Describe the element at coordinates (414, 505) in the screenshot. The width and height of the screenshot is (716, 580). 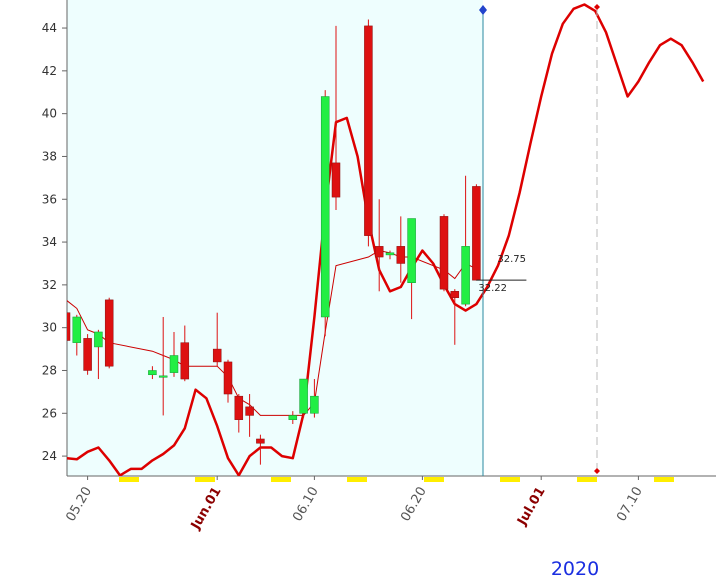
I see `x-tick-label: 06.20` at that location.